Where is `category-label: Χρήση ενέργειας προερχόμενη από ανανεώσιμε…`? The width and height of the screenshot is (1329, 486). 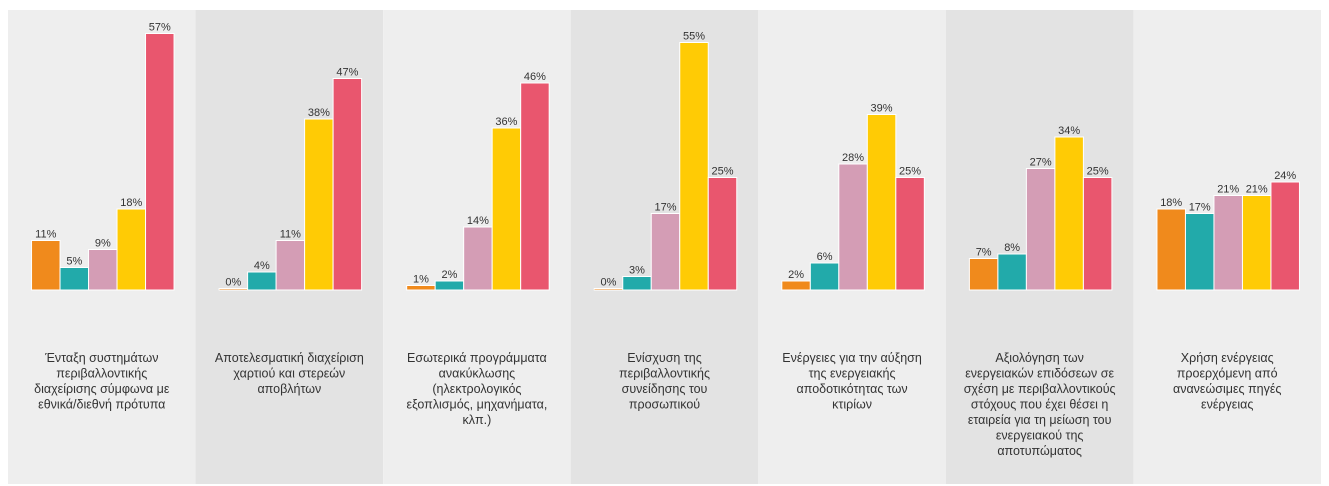
category-label: Χρήση ενέργειας προερχόμενη από ανανεώσιμε… is located at coordinates (1227, 381).